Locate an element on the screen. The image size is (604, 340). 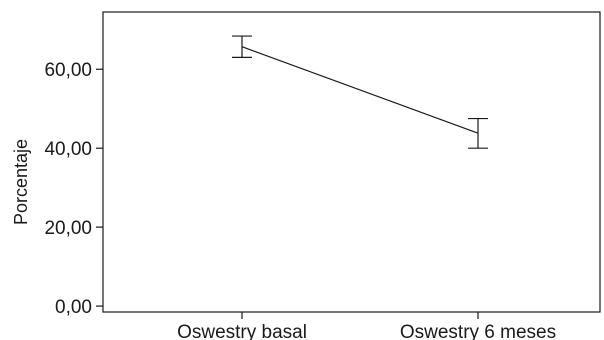
y-axis-label: Porcentaje is located at coordinates (21, 182).